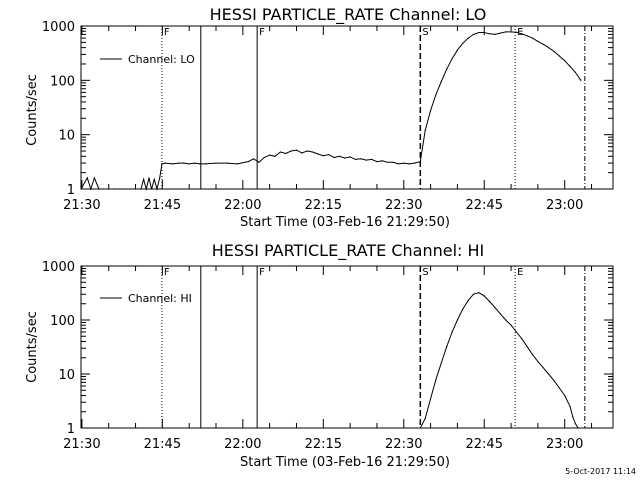  Describe the element at coordinates (348, 15) in the screenshot. I see `panel-lo-title: HESSI PARTICLE_RATE Channel: LO` at that location.